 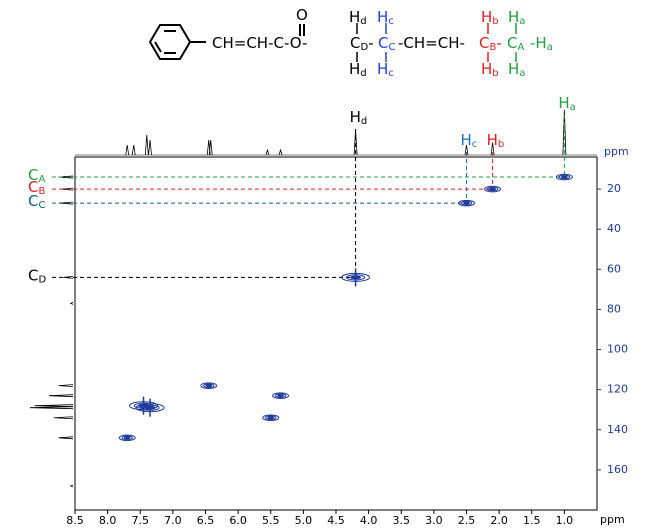 I want to click on h-annotation-sub: c, so click(x=475, y=144).